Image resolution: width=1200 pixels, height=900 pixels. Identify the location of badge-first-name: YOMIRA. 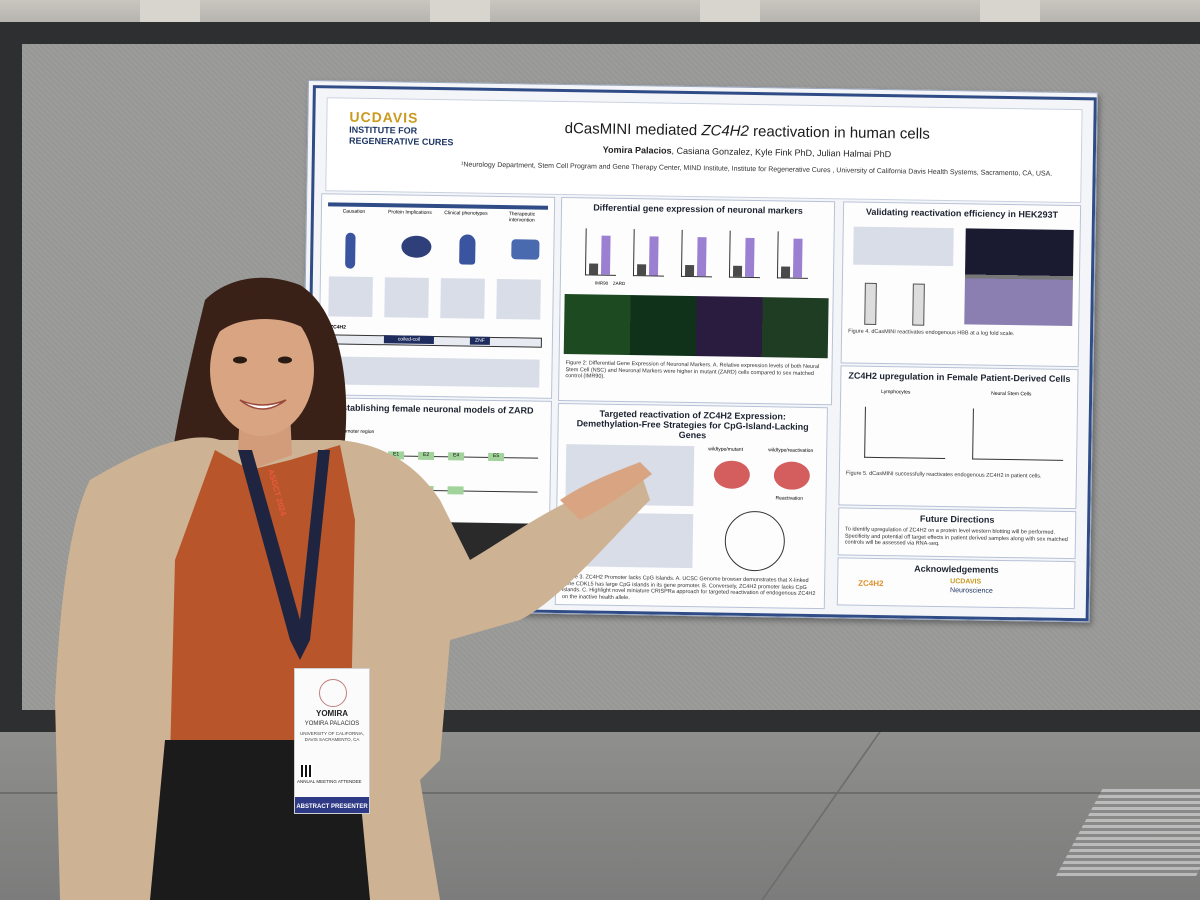
(332, 713).